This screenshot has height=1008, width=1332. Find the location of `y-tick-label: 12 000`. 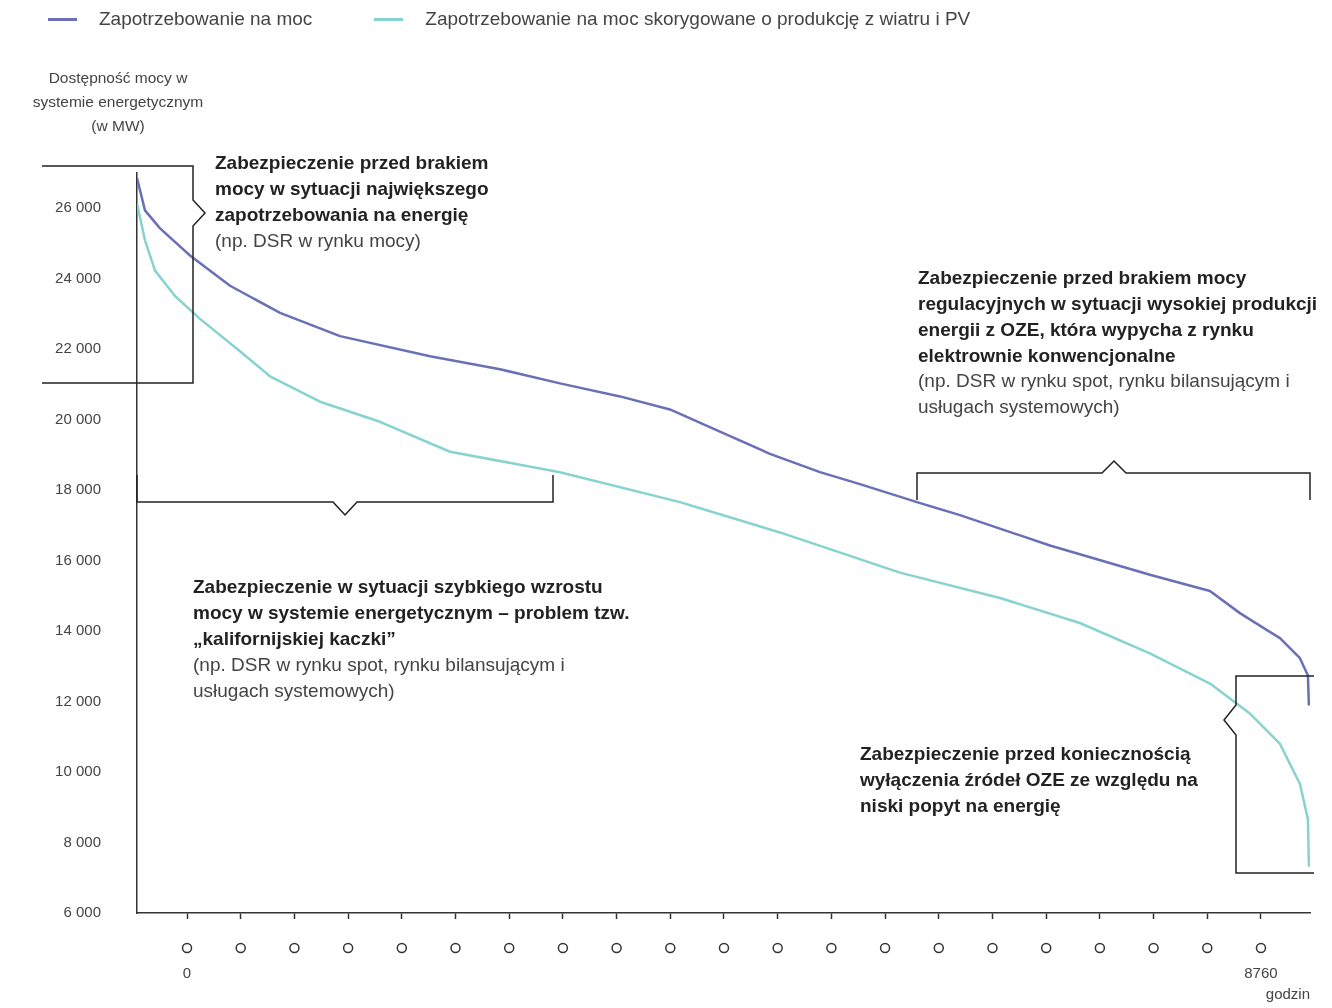

y-tick-label: 12 000 is located at coordinates (78, 700).